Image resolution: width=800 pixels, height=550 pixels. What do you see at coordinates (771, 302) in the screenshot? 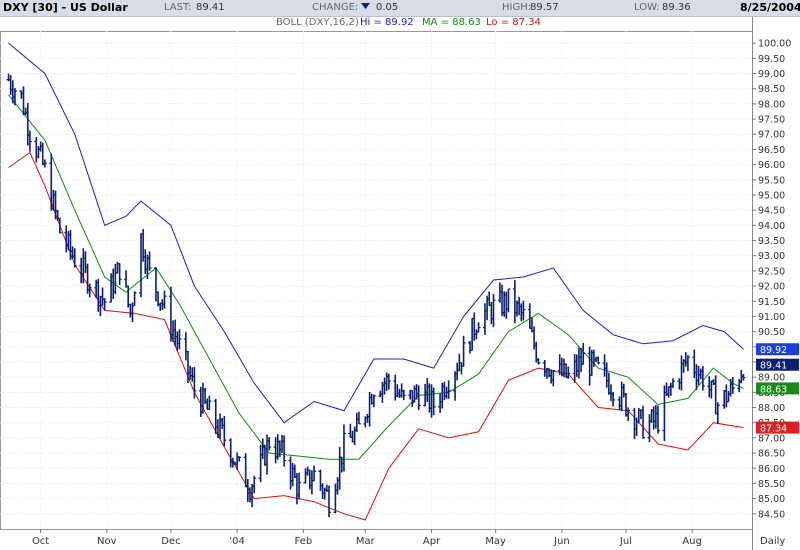
I see `y-tick-label: 91.50` at bounding box center [771, 302].